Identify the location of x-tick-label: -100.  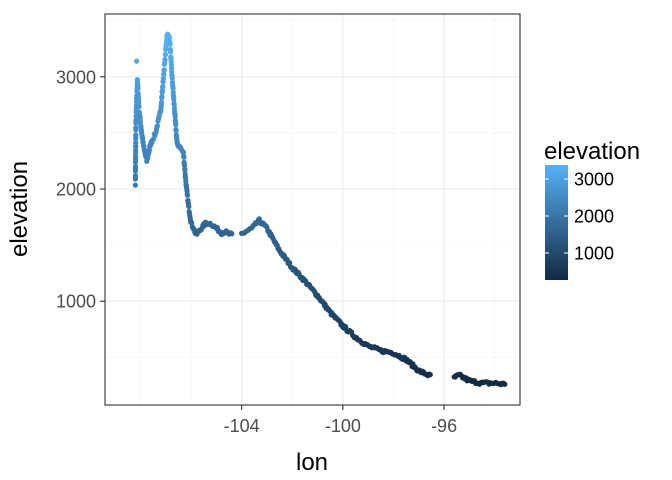
(343, 426).